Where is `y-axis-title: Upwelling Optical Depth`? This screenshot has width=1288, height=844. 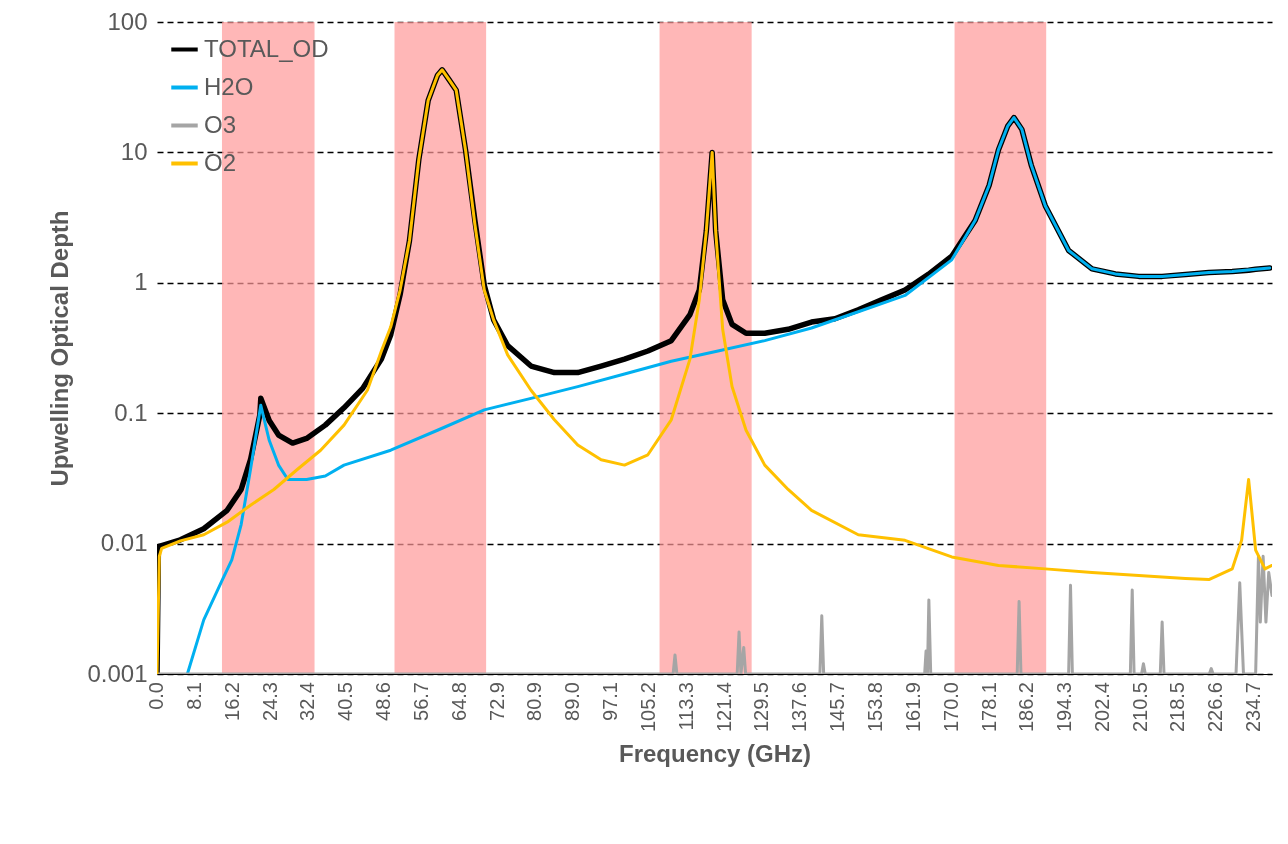
y-axis-title: Upwelling Optical Depth is located at coordinates (60, 348).